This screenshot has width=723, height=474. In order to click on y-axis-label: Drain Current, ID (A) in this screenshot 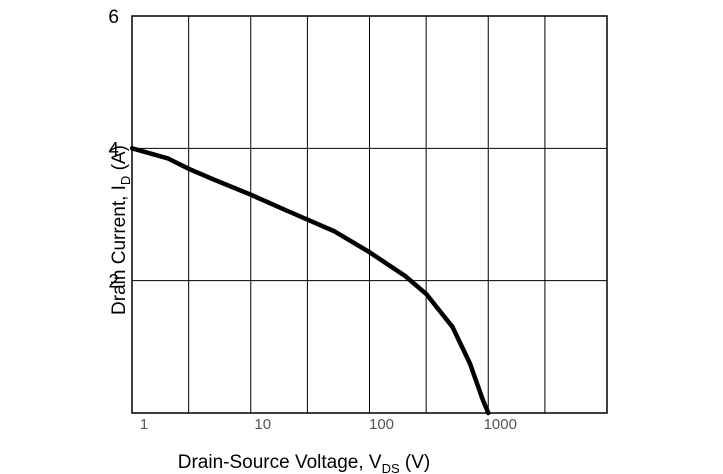, I will do `click(121, 230)`.